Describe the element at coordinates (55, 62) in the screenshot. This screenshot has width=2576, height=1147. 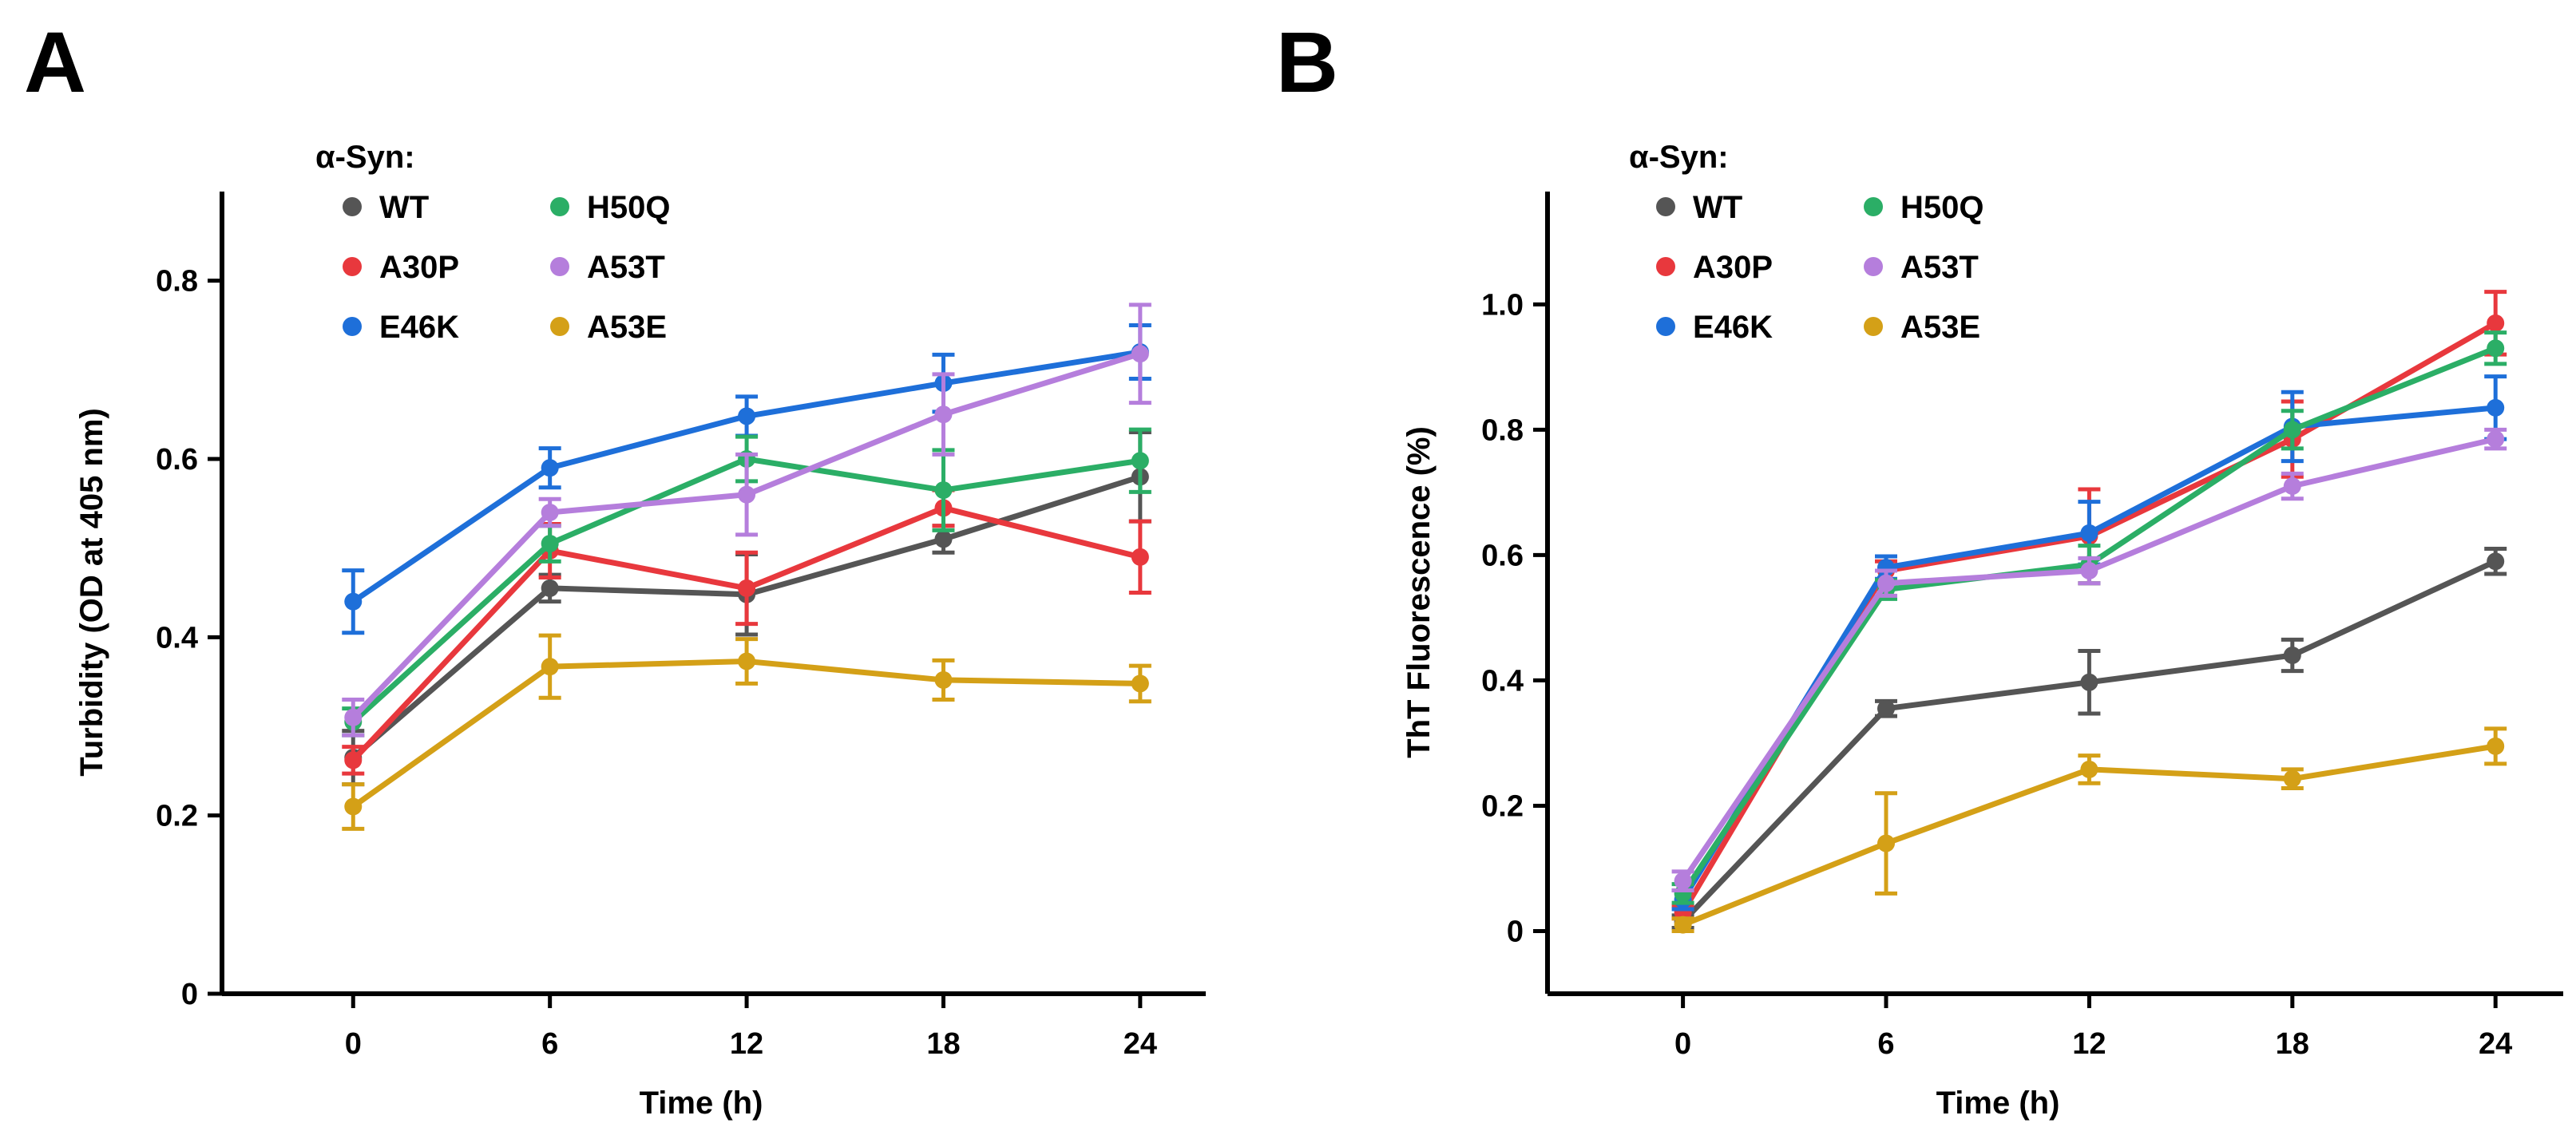
I see `panel-letter: A` at that location.